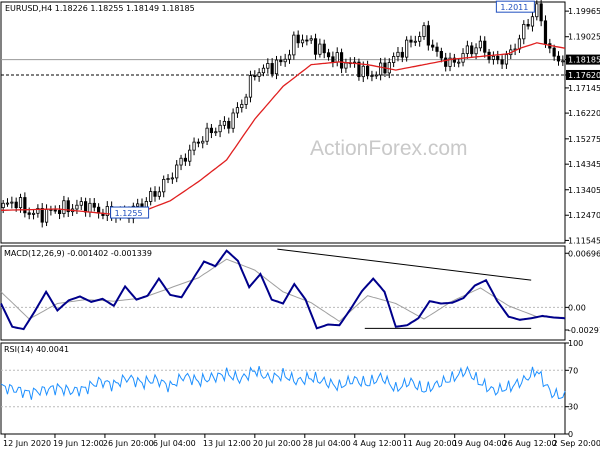 This screenshot has height=450, width=600. Describe the element at coordinates (377, 443) in the screenshot. I see `x-tick-label: 4 Aug 12:00` at that location.